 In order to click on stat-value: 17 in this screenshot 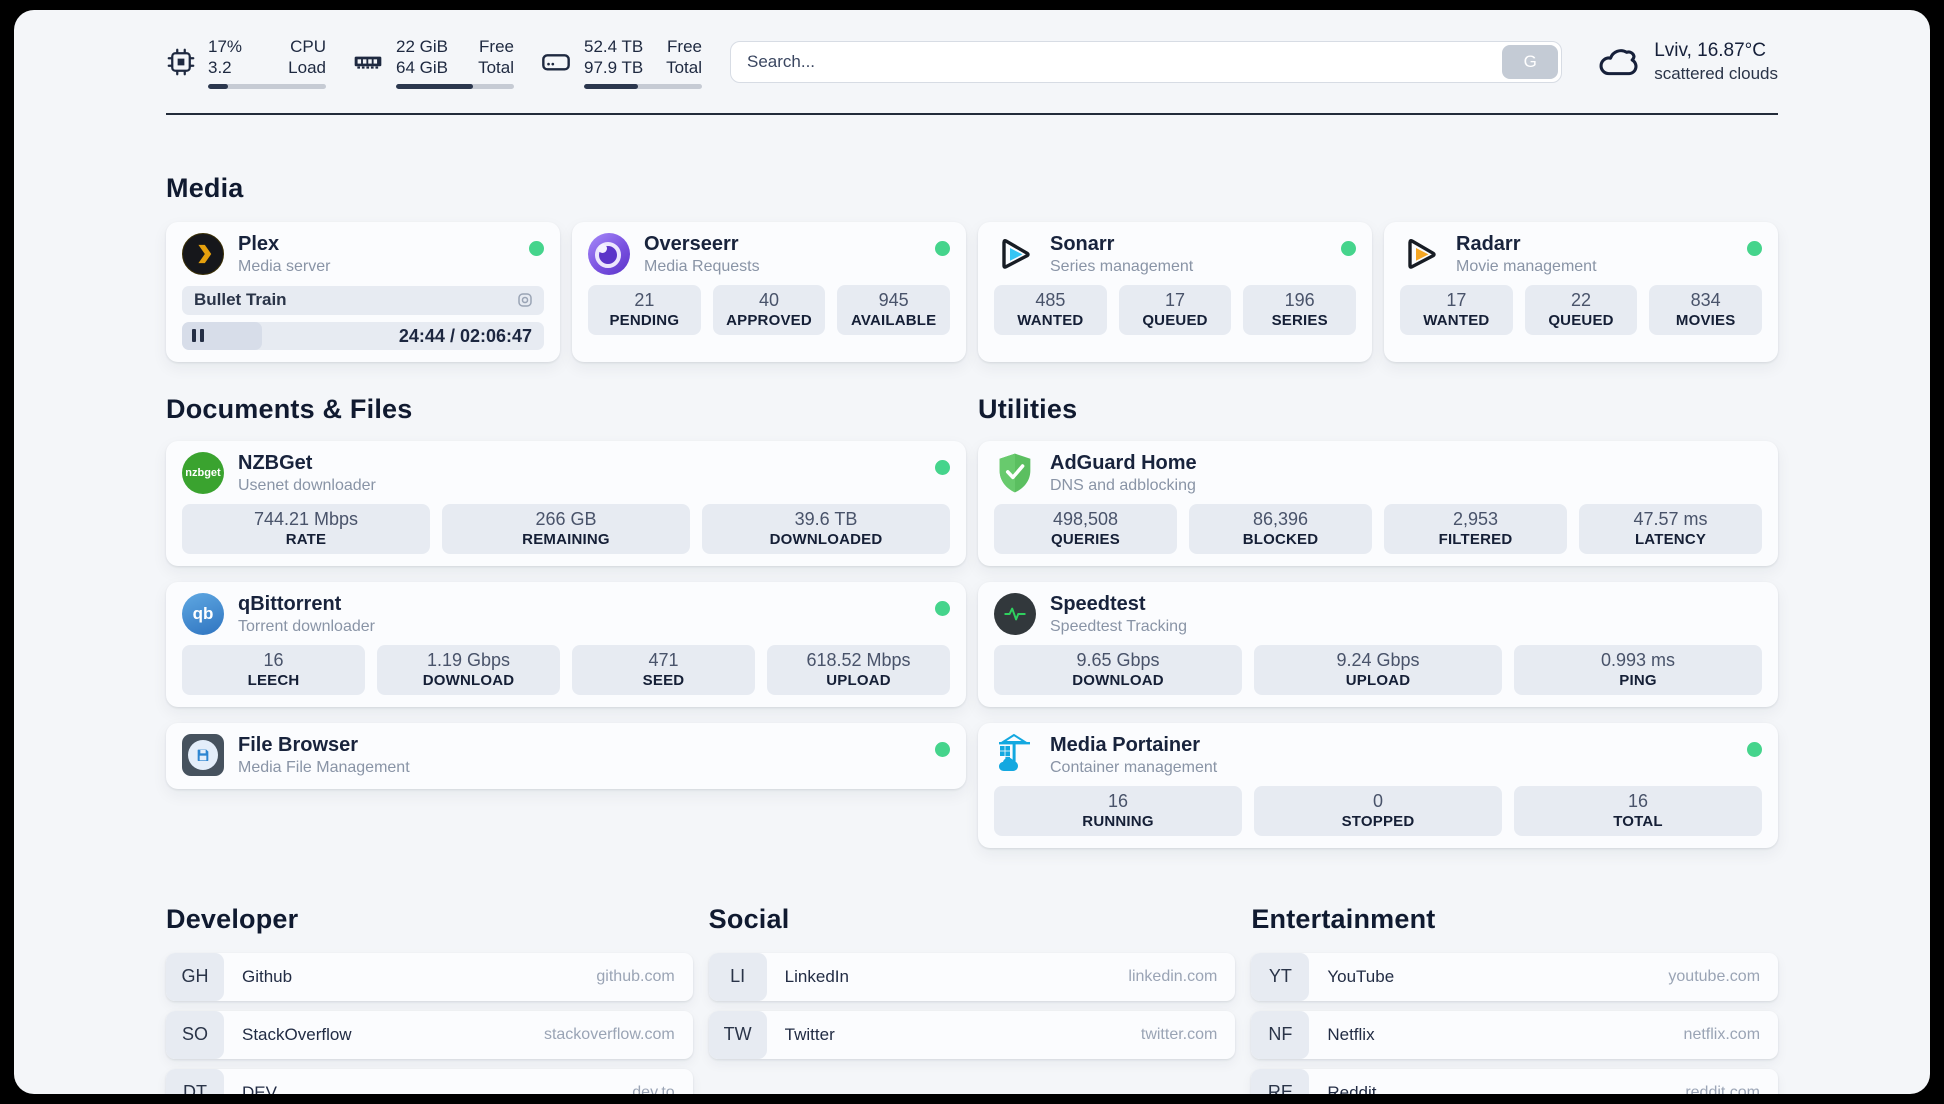, I will do `click(1456, 299)`.